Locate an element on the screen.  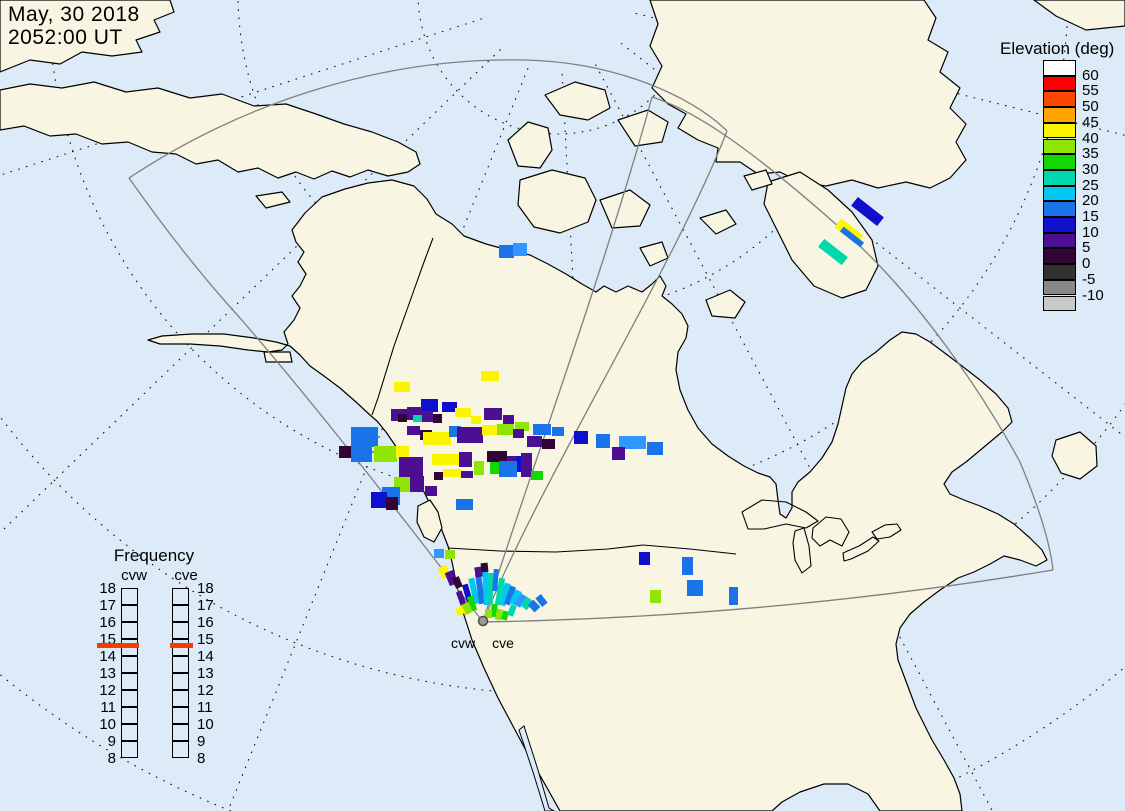
radar-site-marker is located at coordinates (483, 621).